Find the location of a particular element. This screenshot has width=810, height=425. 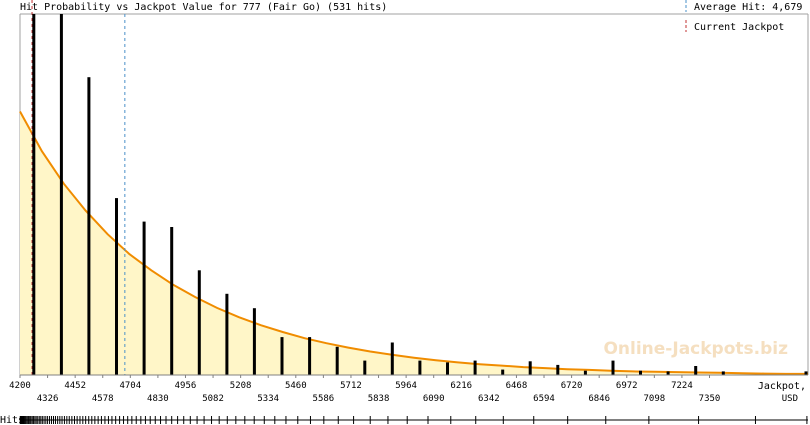

x-tick-label: 5334 is located at coordinates (268, 399).